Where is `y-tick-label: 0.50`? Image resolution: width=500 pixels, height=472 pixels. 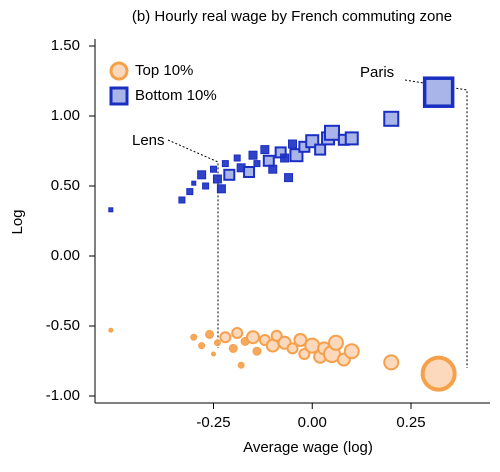 y-tick-label: 0.50 is located at coordinates (65, 185).